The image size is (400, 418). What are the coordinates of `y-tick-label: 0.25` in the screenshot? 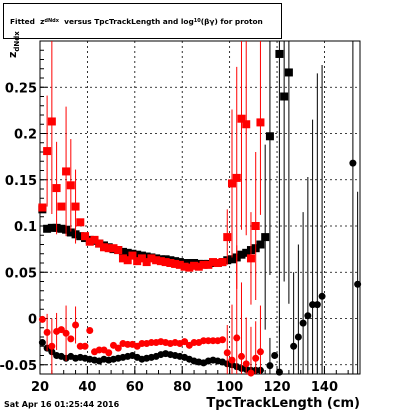 It's located at (21, 88).